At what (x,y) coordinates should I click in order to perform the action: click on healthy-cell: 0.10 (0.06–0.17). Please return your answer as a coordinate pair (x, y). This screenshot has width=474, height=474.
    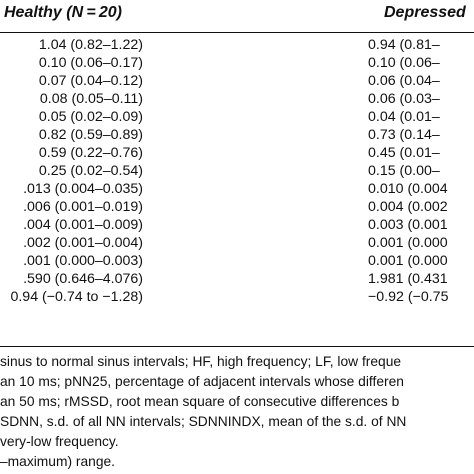
    Looking at the image, I should click on (90, 63).